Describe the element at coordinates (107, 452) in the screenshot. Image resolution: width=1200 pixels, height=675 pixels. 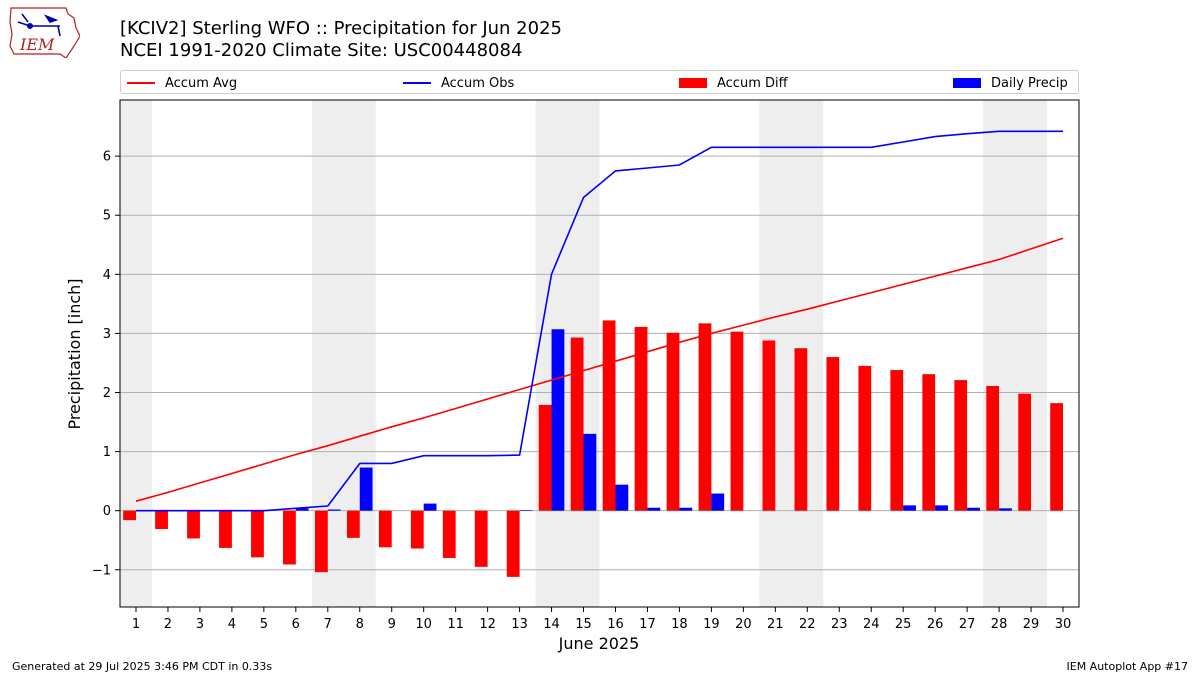
I see `y-tick-label: 1` at that location.